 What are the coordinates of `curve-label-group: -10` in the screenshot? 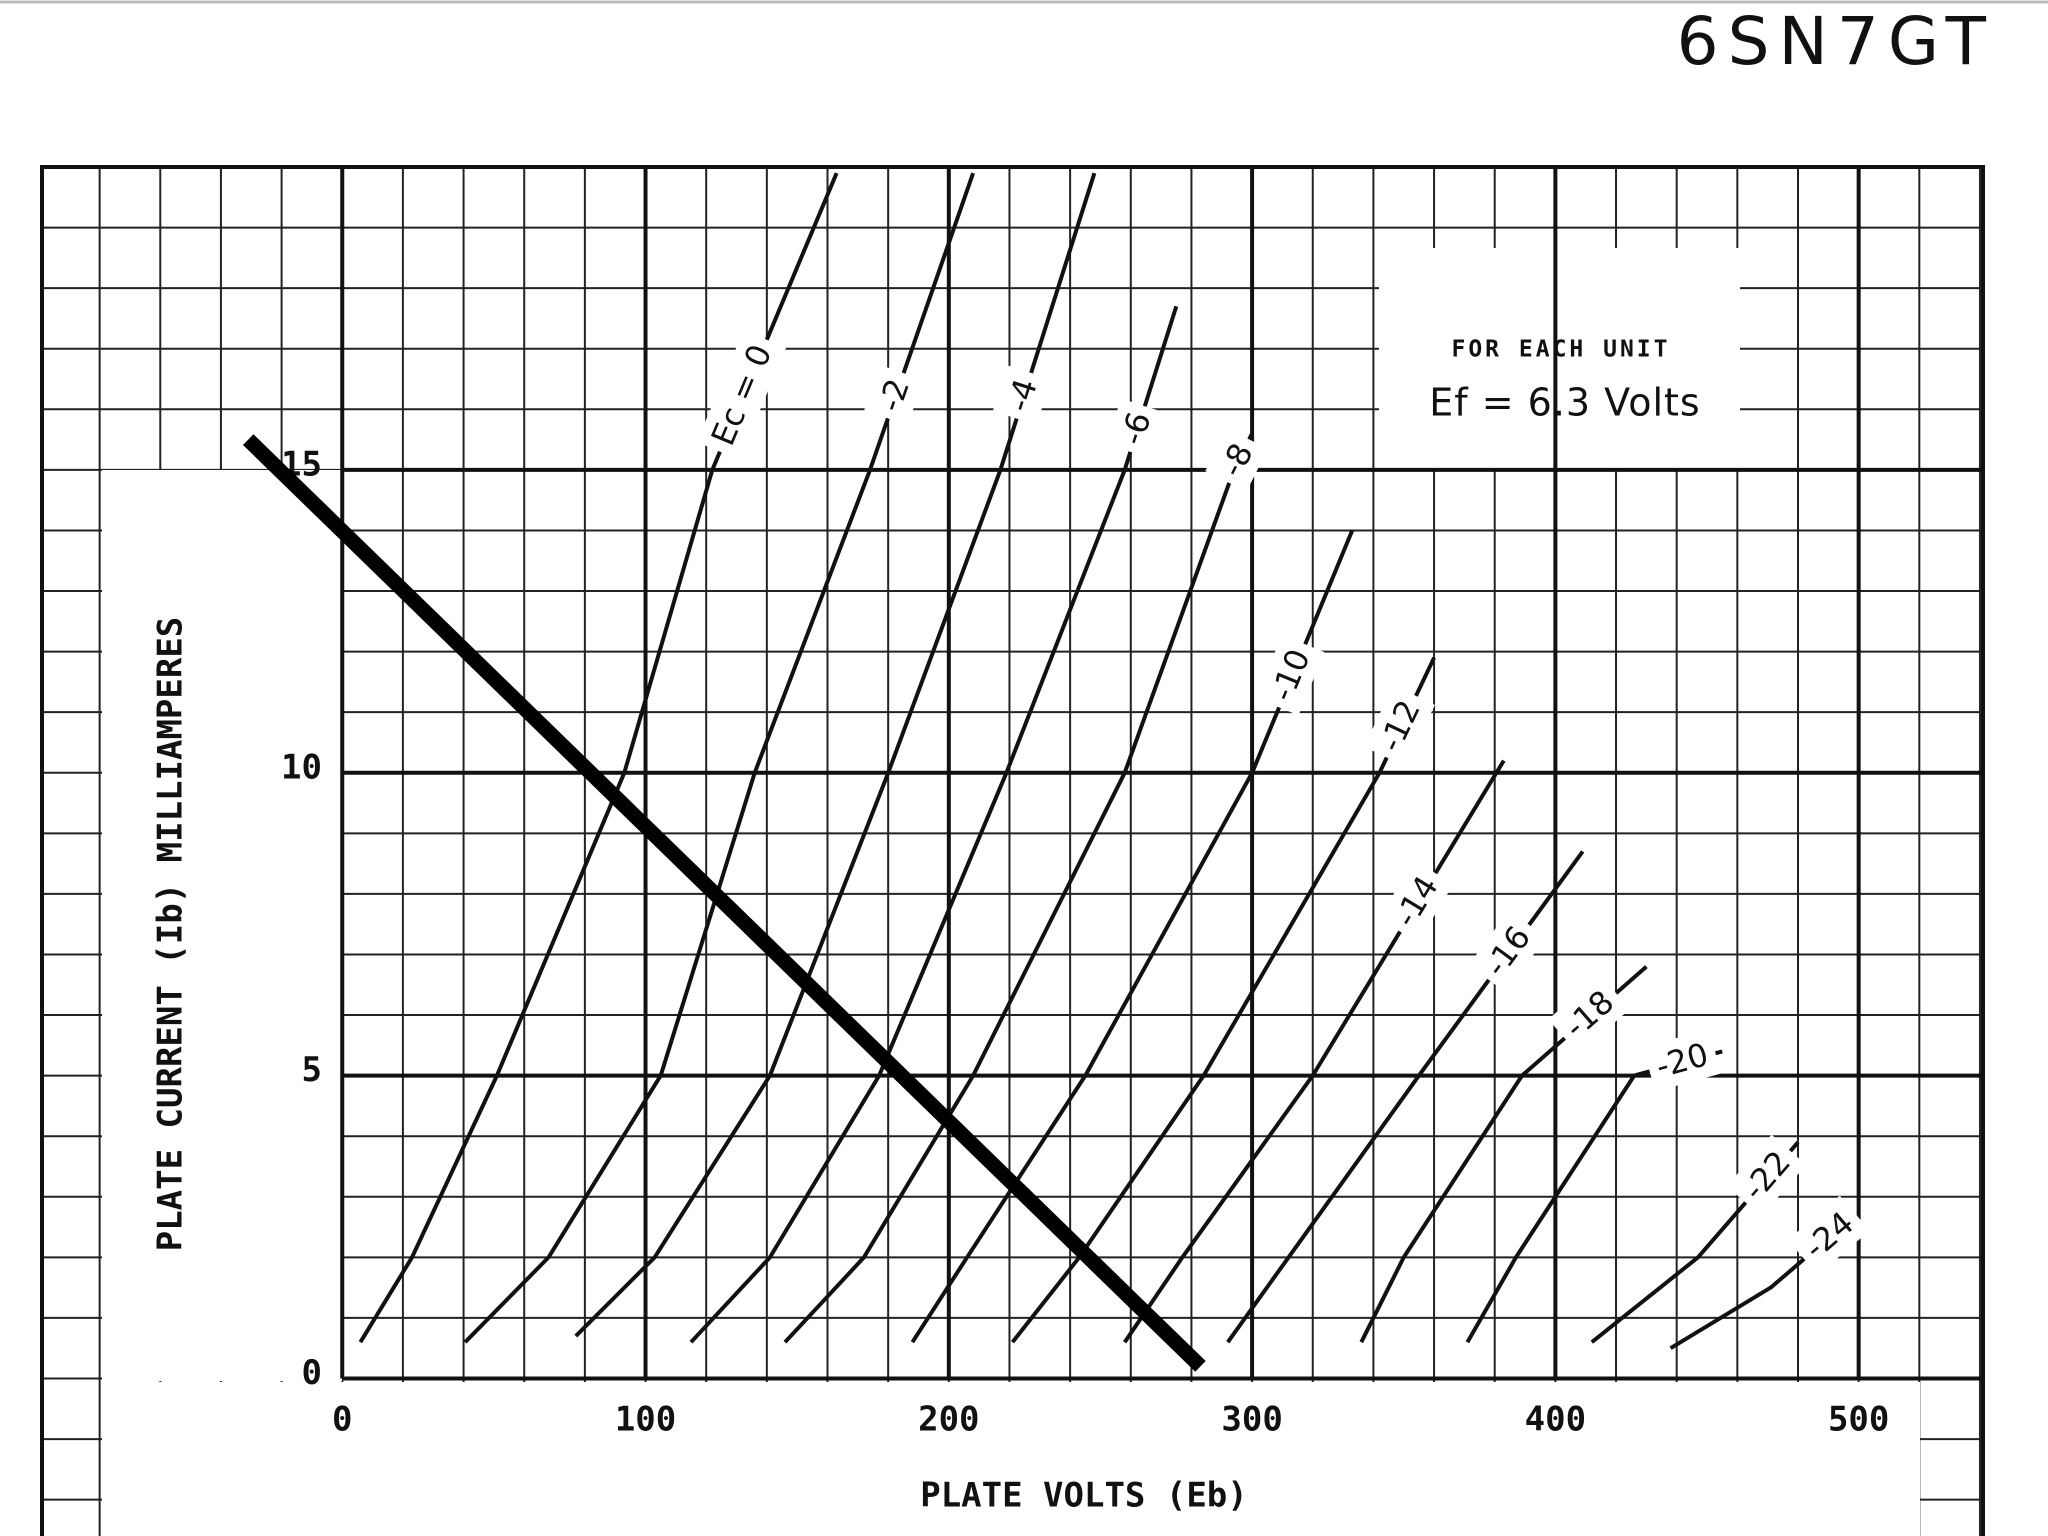 It's located at (1290, 675).